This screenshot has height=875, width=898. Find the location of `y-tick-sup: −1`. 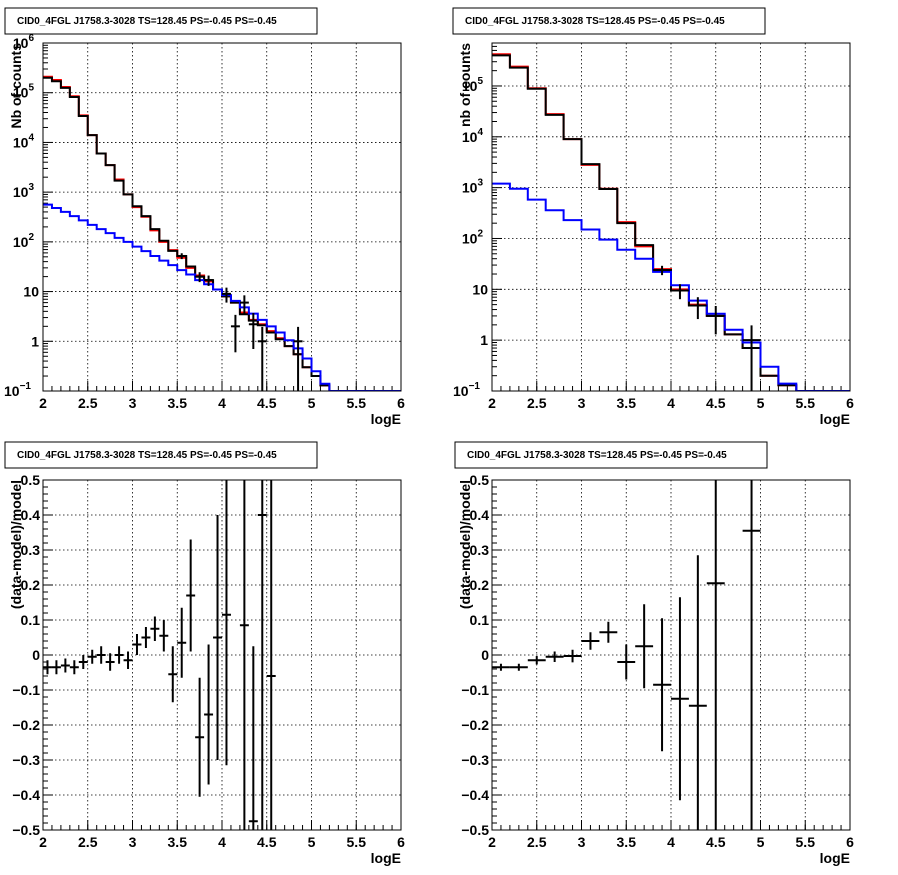

y-tick-sup: −1 is located at coordinates (26, 386).